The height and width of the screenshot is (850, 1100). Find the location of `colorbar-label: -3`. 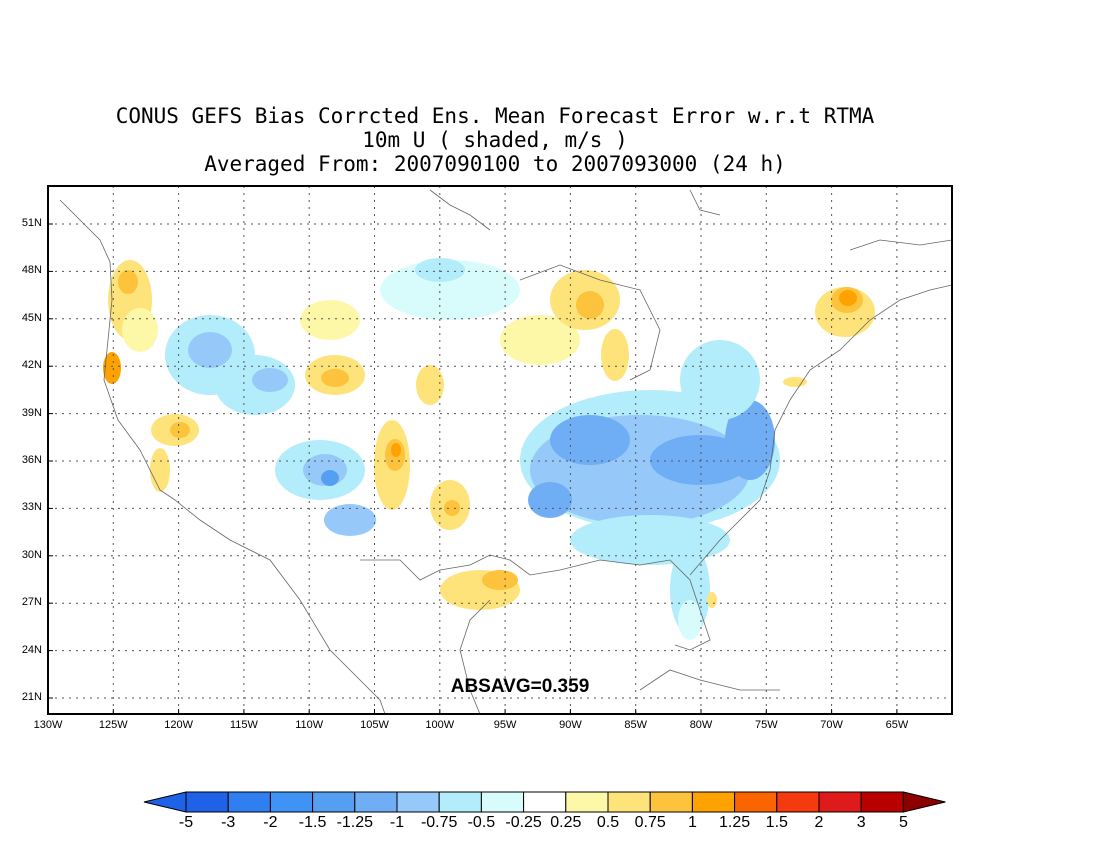

colorbar-label: -3 is located at coordinates (228, 822).